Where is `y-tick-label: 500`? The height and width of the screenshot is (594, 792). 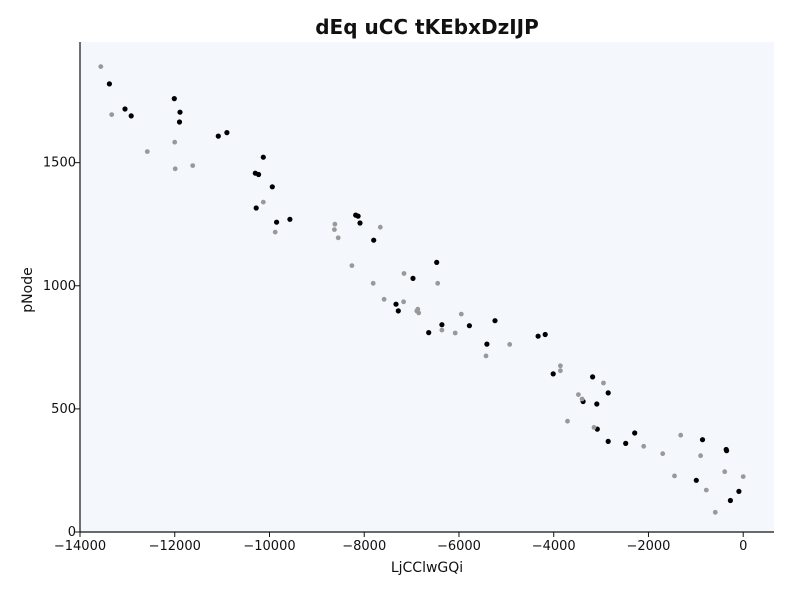
y-tick-label: 500 is located at coordinates (63, 409).